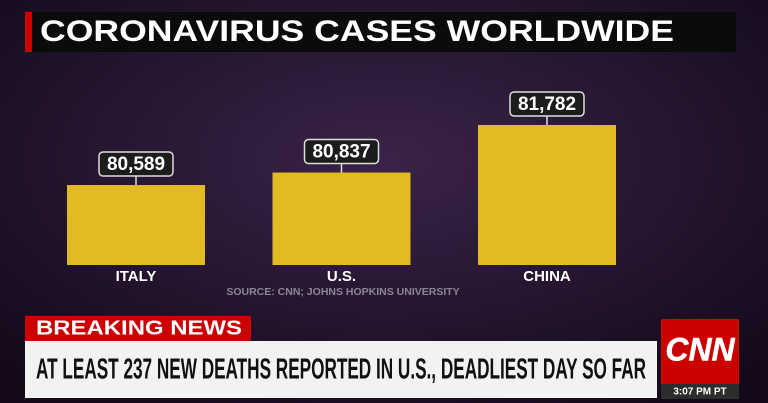 This screenshot has width=768, height=403. Describe the element at coordinates (357, 31) in the screenshot. I see `chart-title: CORONAVIRUS CASES WORLDWIDE` at that location.